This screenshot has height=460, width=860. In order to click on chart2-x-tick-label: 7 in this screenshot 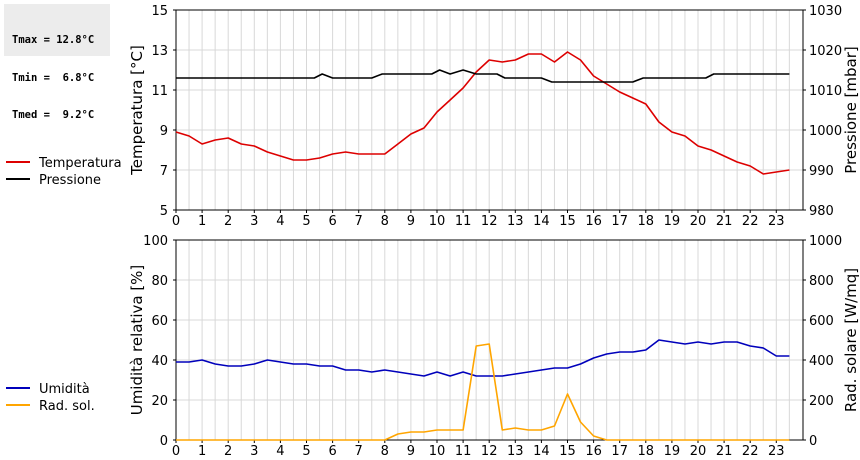, I will do `click(359, 451)`.